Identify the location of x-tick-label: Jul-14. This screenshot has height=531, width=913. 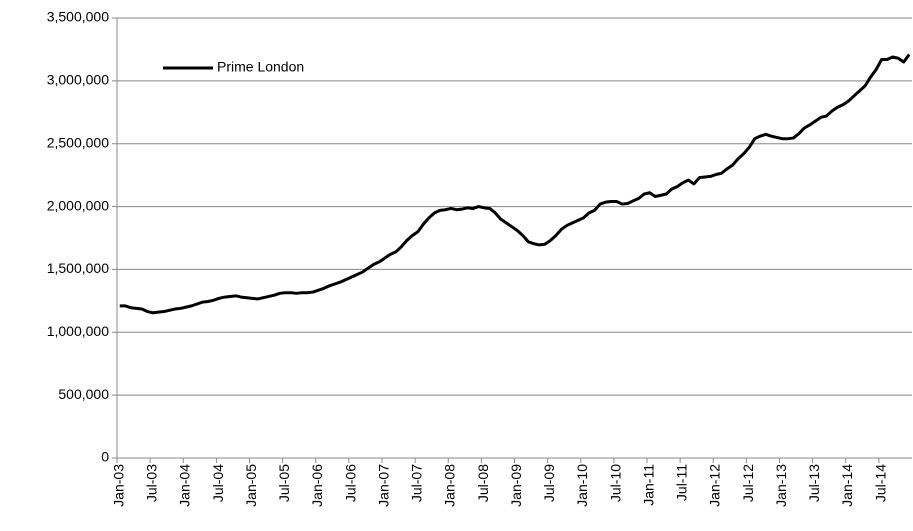
(880, 483).